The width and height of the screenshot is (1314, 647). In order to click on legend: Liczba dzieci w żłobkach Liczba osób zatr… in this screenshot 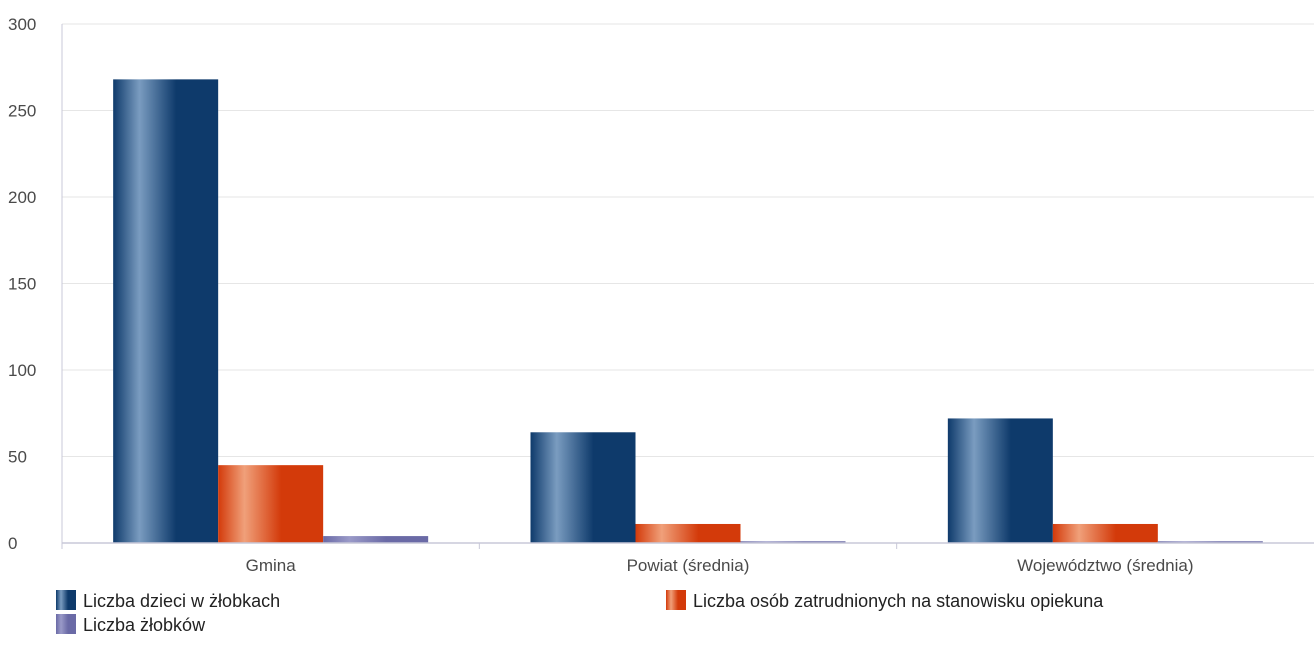, I will do `click(580, 612)`.